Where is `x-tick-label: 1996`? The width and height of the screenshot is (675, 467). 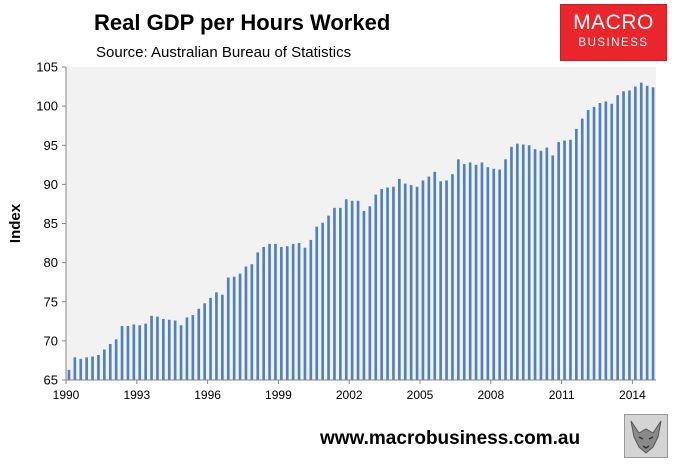
x-tick-label: 1996 is located at coordinates (207, 395).